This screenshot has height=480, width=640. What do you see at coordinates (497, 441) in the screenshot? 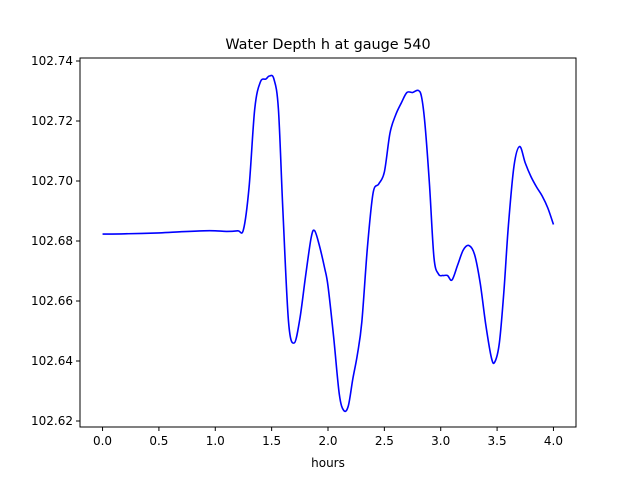
I see `x-tick-label: 3.5` at bounding box center [497, 441].